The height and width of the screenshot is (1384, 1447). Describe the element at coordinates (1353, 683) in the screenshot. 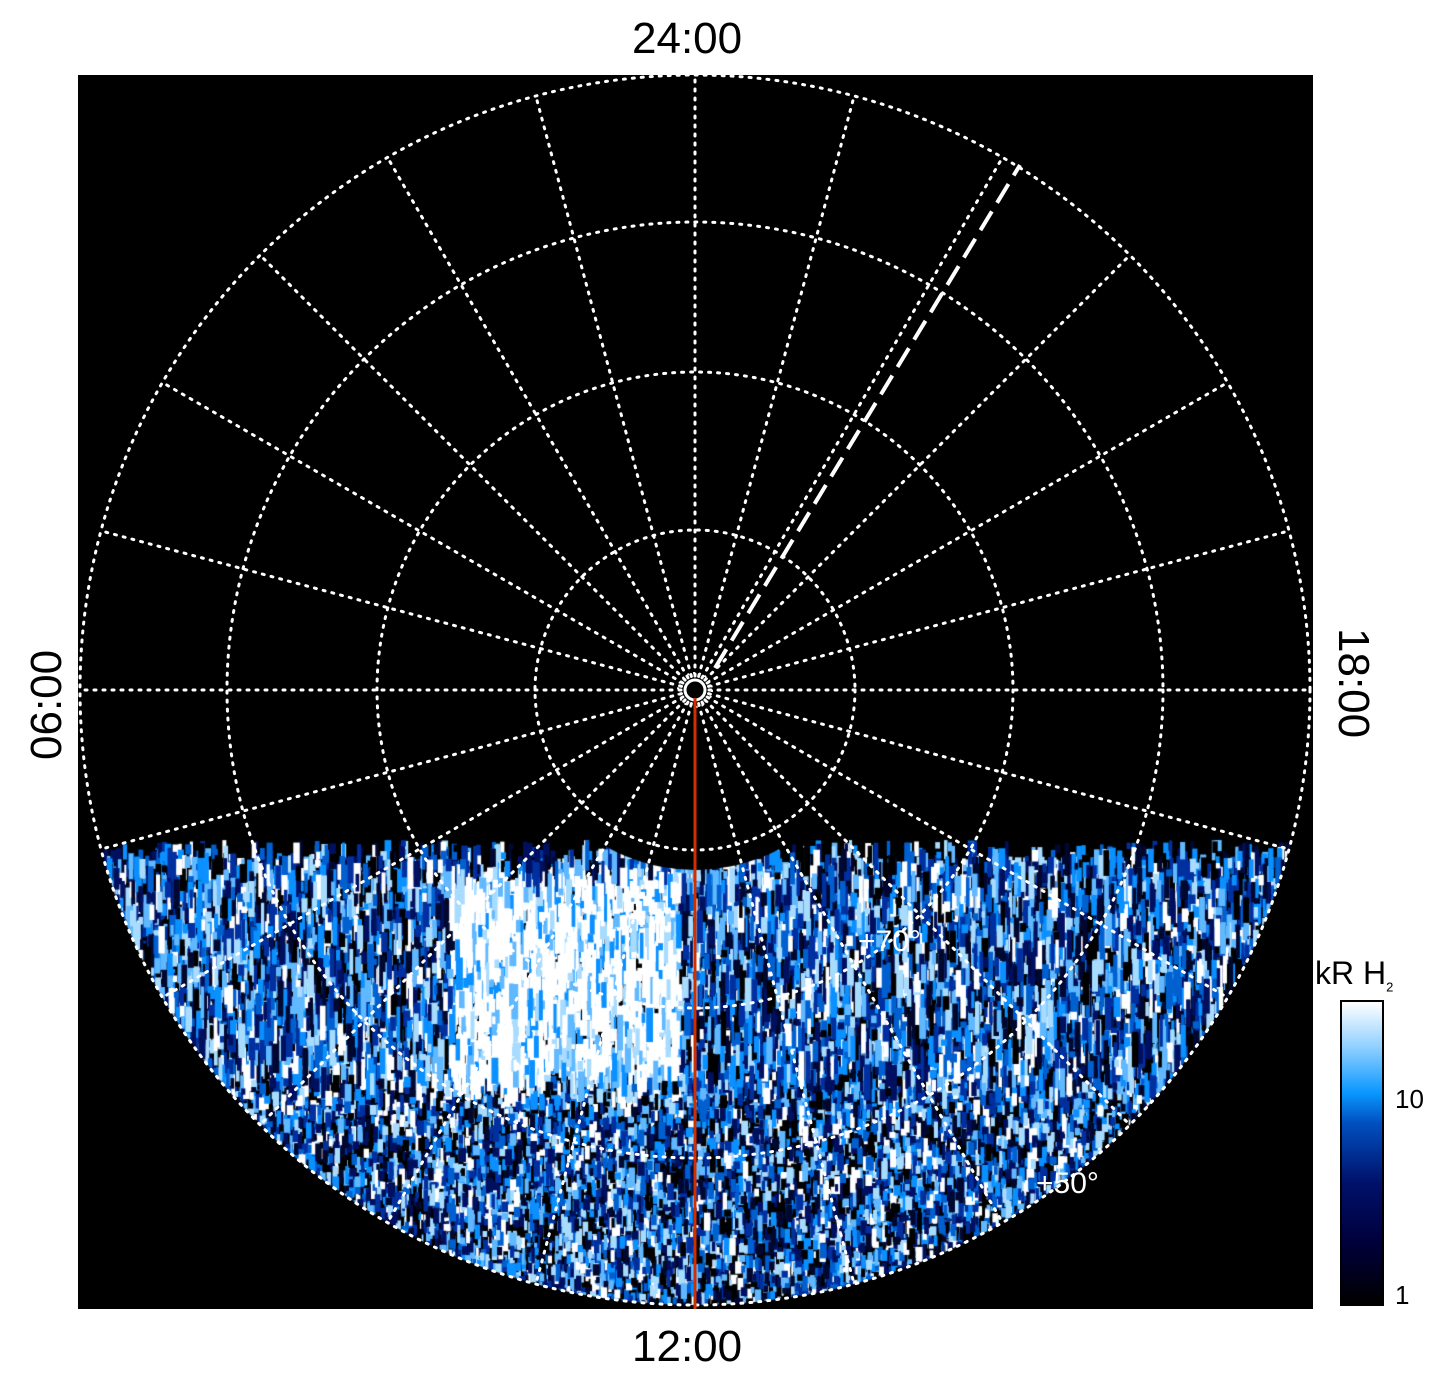

I see `local-time-label-18: 18:00` at that location.